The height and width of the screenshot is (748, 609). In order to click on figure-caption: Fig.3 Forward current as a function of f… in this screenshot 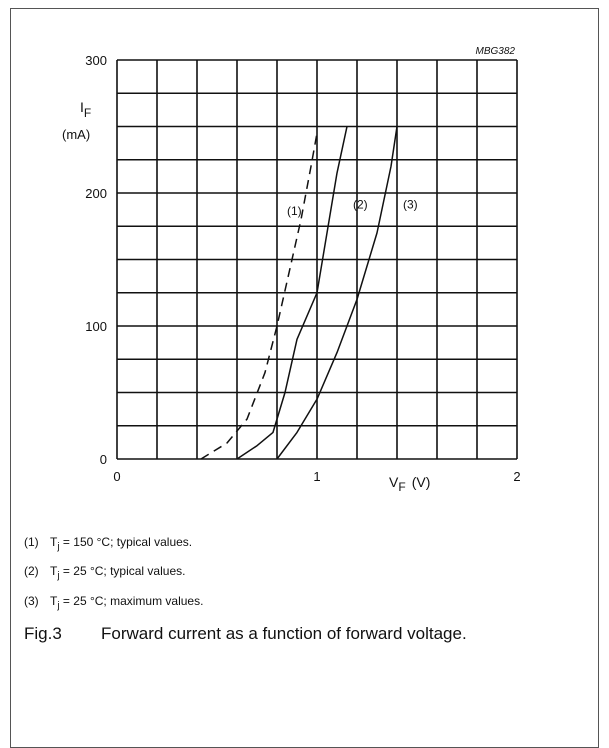, I will do `click(272, 634)`.